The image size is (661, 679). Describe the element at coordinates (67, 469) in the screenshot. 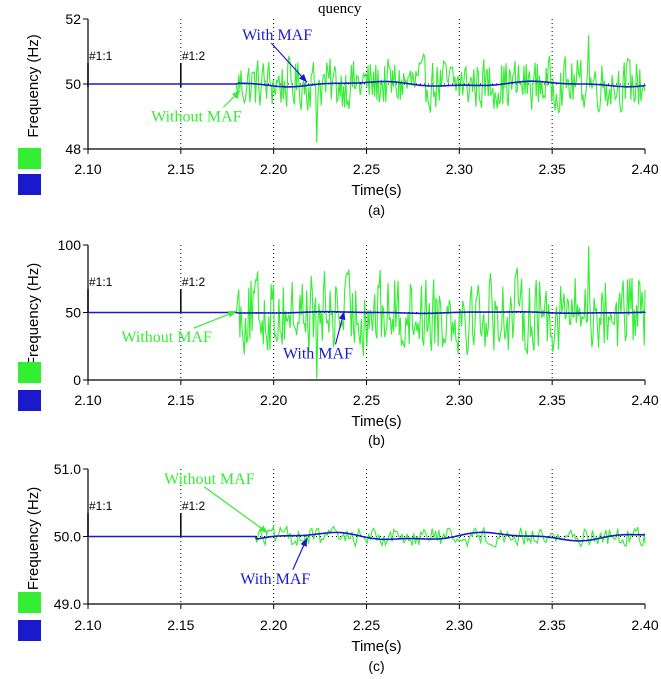

I see `y-tick-label: 51.0` at that location.